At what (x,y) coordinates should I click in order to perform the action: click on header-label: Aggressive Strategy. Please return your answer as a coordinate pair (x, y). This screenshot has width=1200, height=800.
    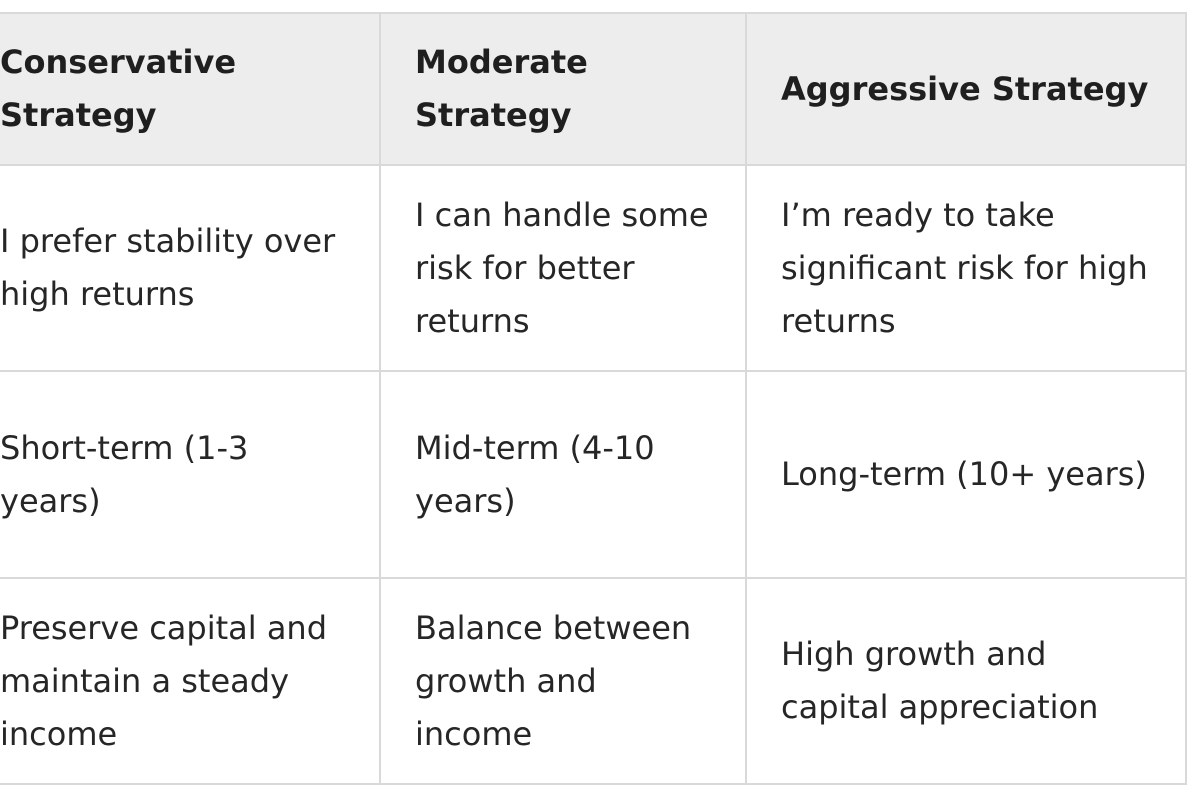
    Looking at the image, I should click on (965, 88).